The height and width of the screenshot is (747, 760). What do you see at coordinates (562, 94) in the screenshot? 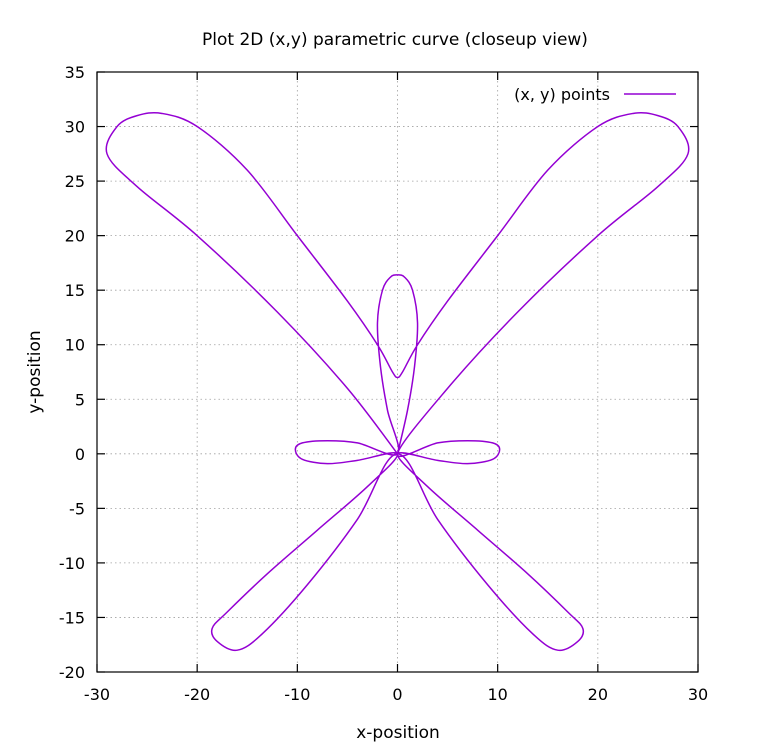
I see `legend-label: (x, y) points` at bounding box center [562, 94].